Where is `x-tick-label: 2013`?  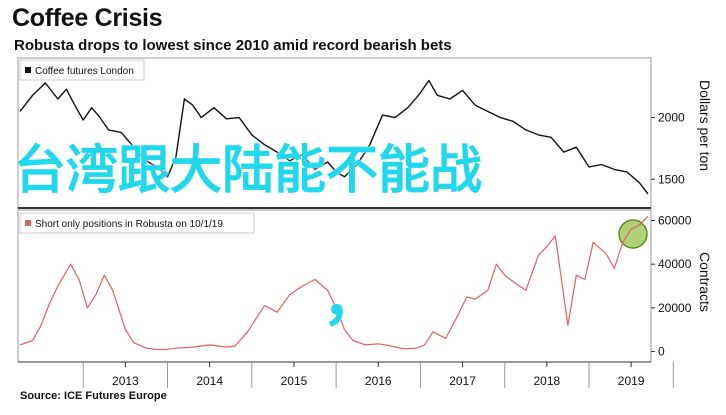
x-tick-label: 2013 is located at coordinates (125, 381).